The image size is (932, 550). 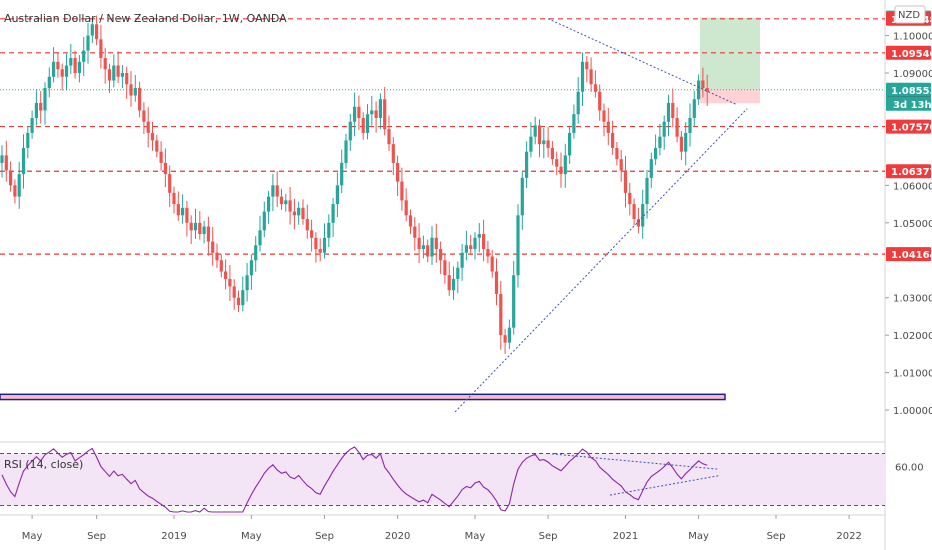 What do you see at coordinates (442, 528) in the screenshot?
I see `time-axis: May Sep 2019 May Sep 2020 May Sep 2021 May Sep 2022` at bounding box center [442, 528].